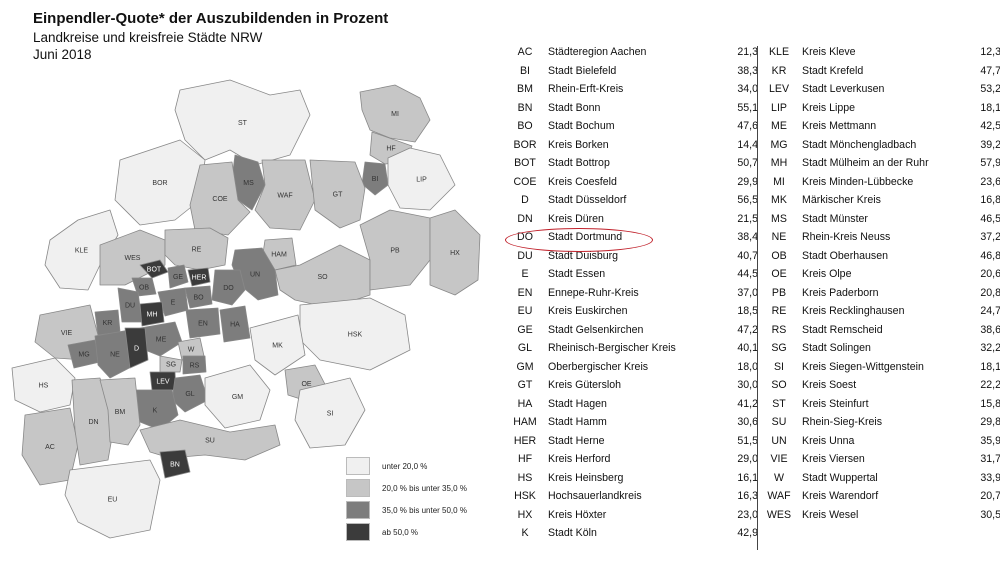 This screenshot has height=569, width=1000. Describe the element at coordinates (990, 52) in the screenshot. I see `cell-value: 12,3` at that location.